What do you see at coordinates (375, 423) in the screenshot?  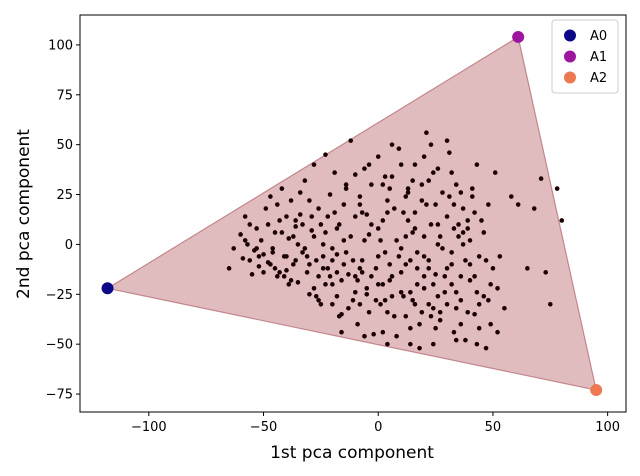 I see `x-ticks: −100 −50 0 50 100` at bounding box center [375, 423].